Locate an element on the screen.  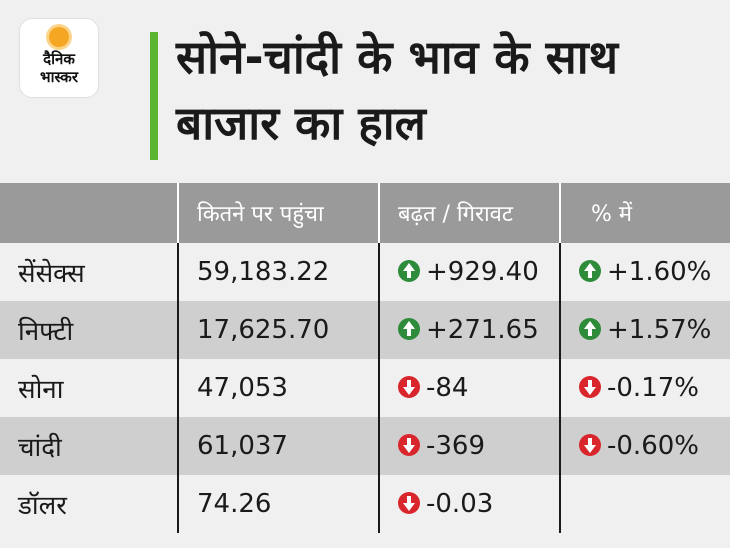
row-change: -0.03 is located at coordinates (470, 504).